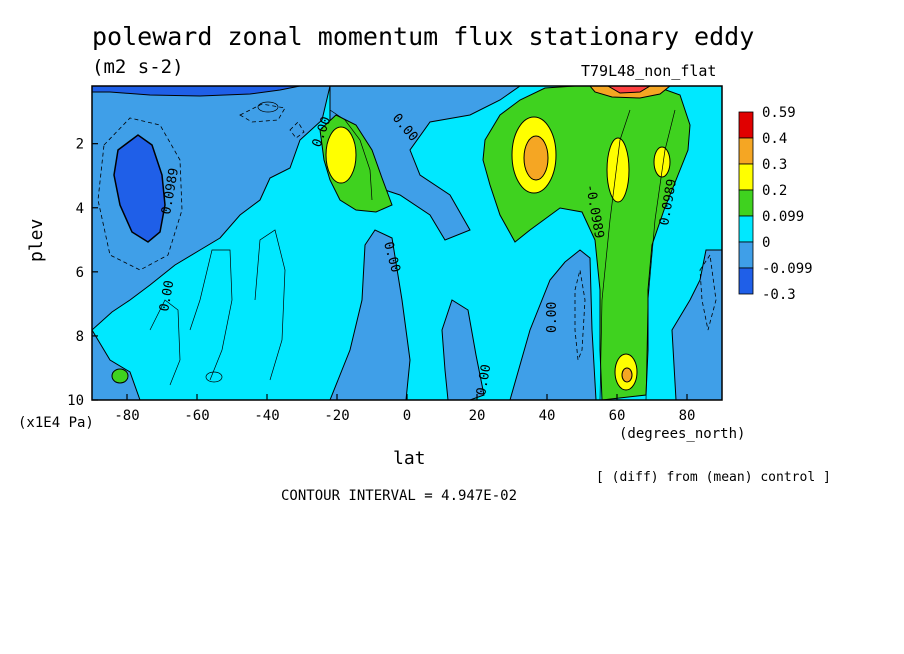  I want to click on colorbar-label: 0, so click(766, 243).